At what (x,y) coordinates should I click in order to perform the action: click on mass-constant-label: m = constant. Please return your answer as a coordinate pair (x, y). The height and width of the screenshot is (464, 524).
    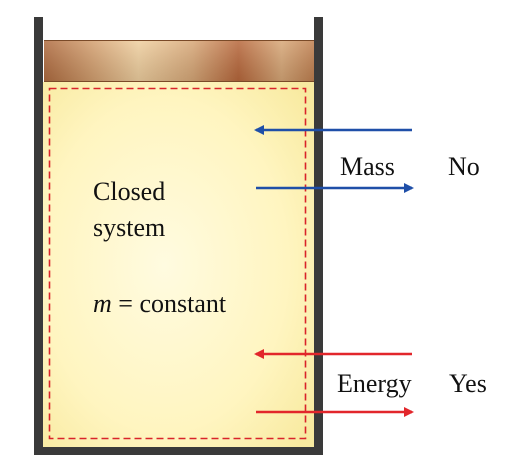
    Looking at the image, I should click on (160, 304).